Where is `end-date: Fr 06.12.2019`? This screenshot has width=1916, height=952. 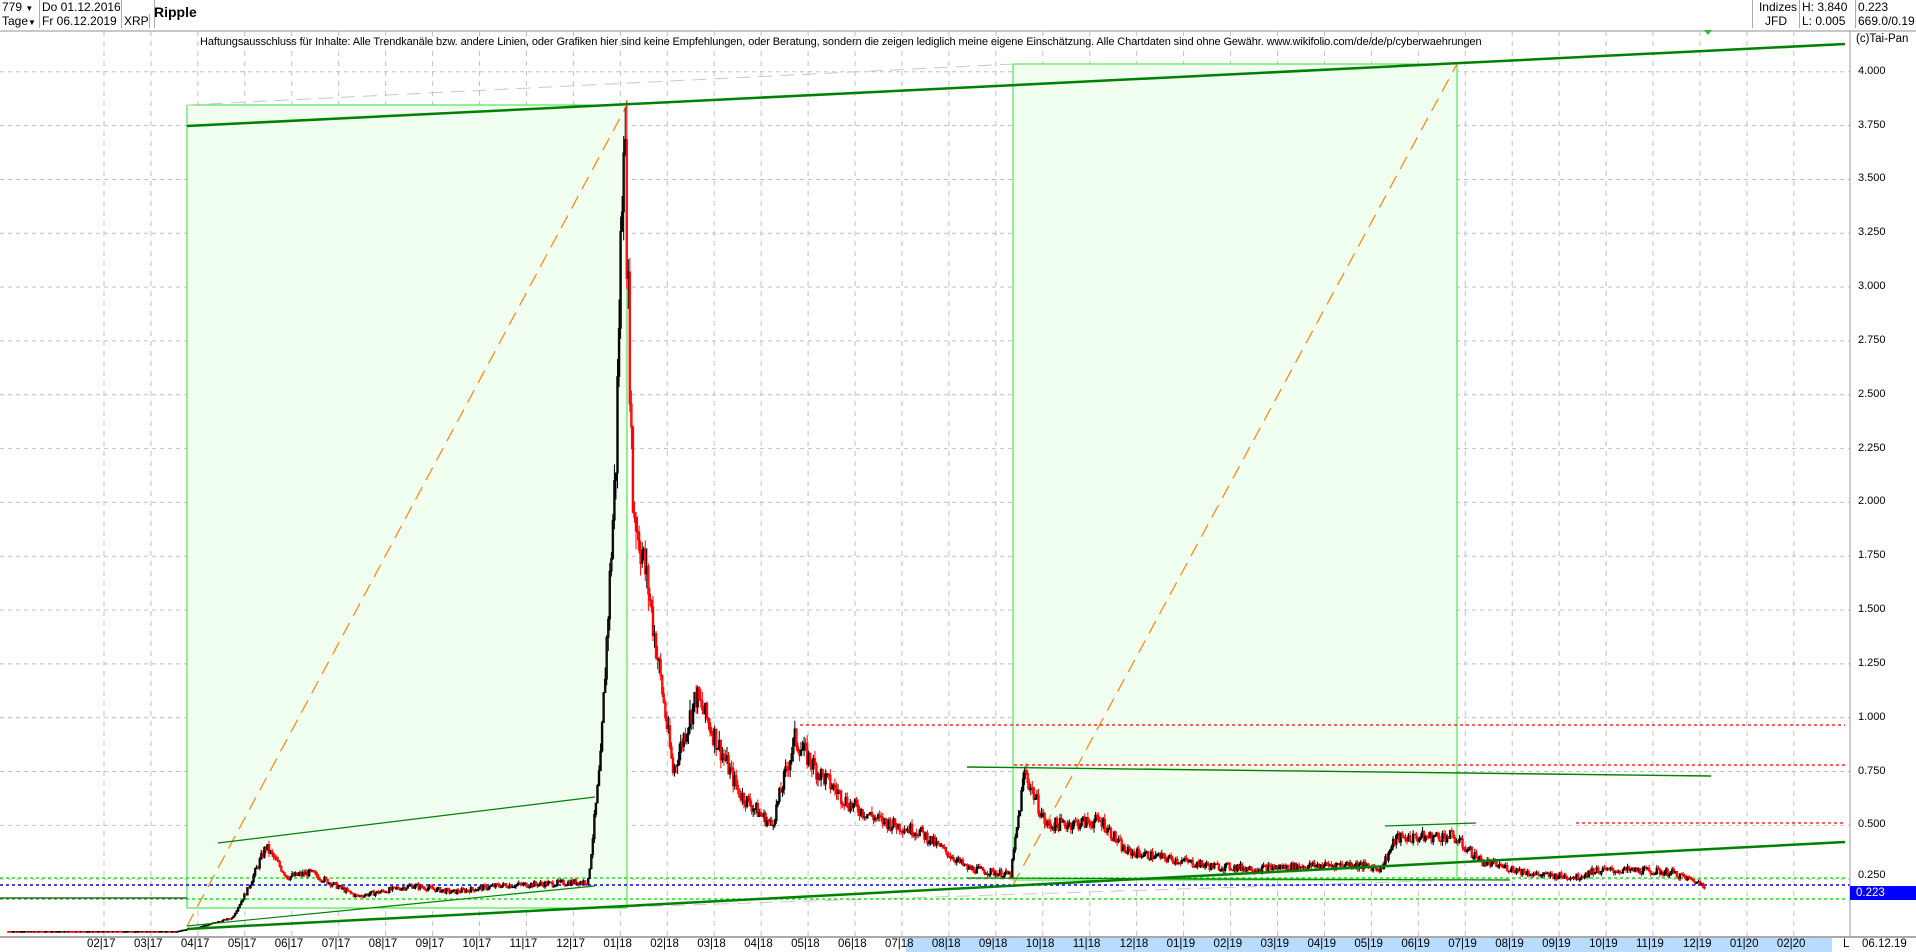
end-date: Fr 06.12.2019 is located at coordinates (81, 21).